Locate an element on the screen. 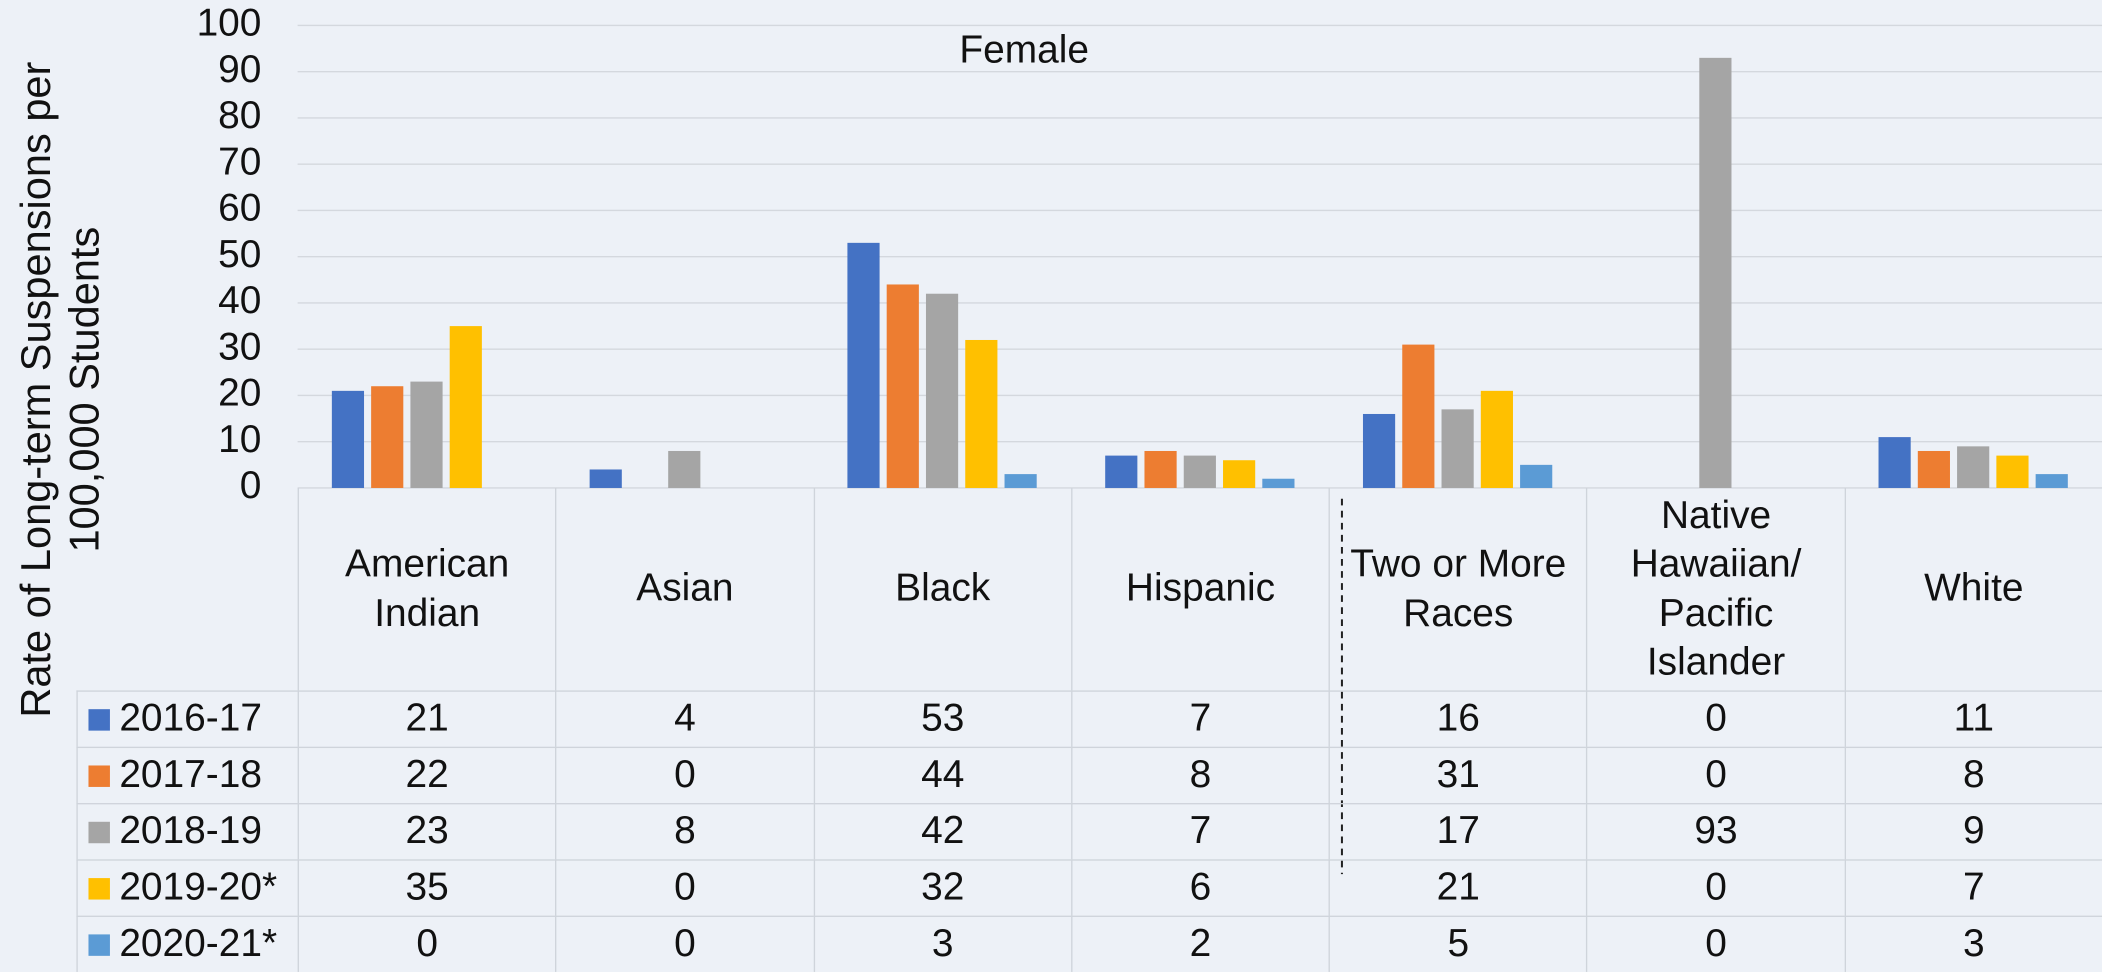 The width and height of the screenshot is (2102, 972). legend-entry: 2020-21* is located at coordinates (187, 943).